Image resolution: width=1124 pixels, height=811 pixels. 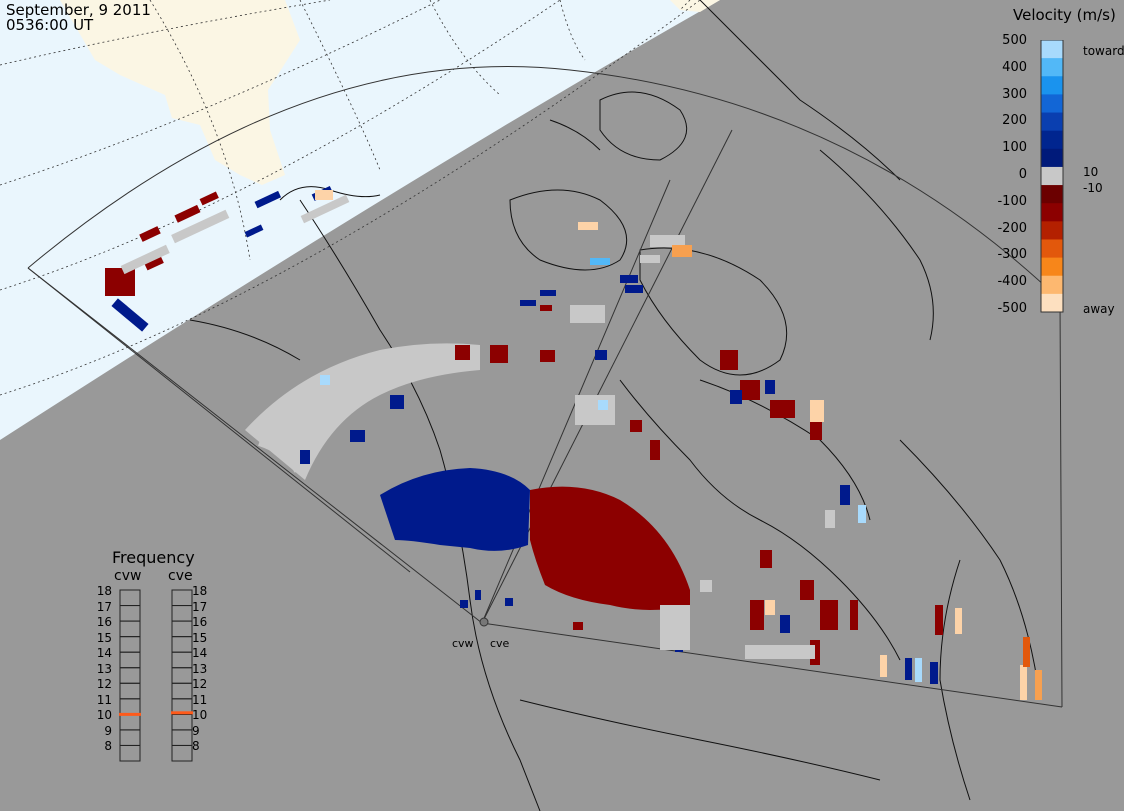 I want to click on velocity-colorbar, so click(x=1052, y=176).